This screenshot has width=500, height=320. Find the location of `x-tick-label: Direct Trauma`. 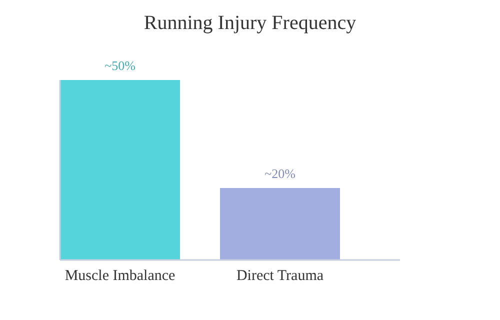

x-tick-label: Direct Trauma is located at coordinates (280, 276).